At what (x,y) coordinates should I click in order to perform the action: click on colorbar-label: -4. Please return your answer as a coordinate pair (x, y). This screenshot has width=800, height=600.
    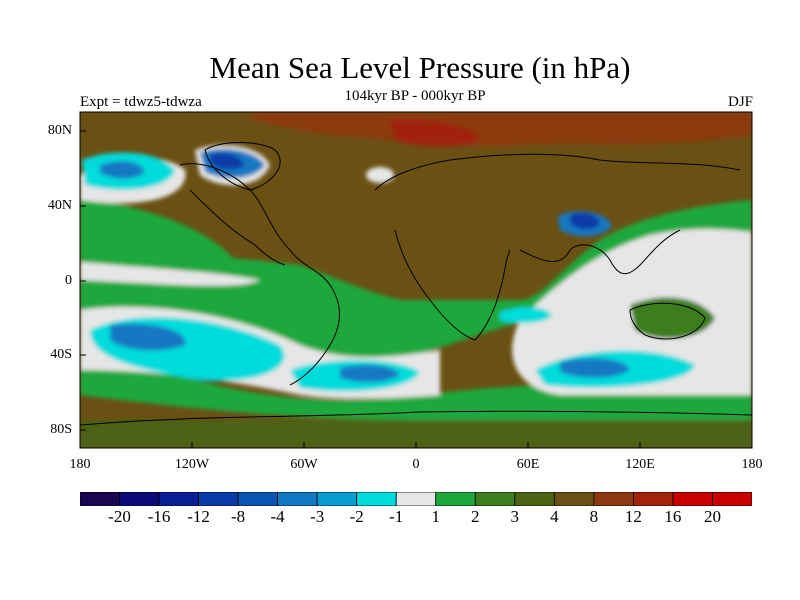
    Looking at the image, I should click on (277, 516).